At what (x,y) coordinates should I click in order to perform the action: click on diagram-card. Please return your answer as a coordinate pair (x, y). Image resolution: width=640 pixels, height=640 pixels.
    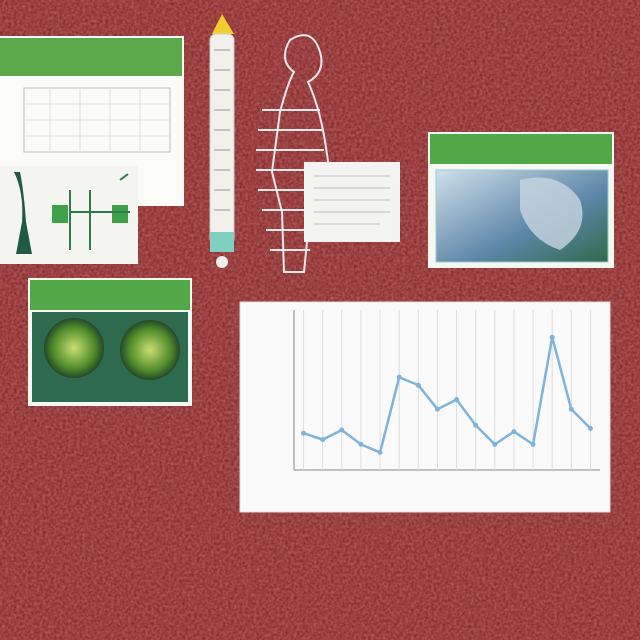
    Looking at the image, I should click on (69, 215).